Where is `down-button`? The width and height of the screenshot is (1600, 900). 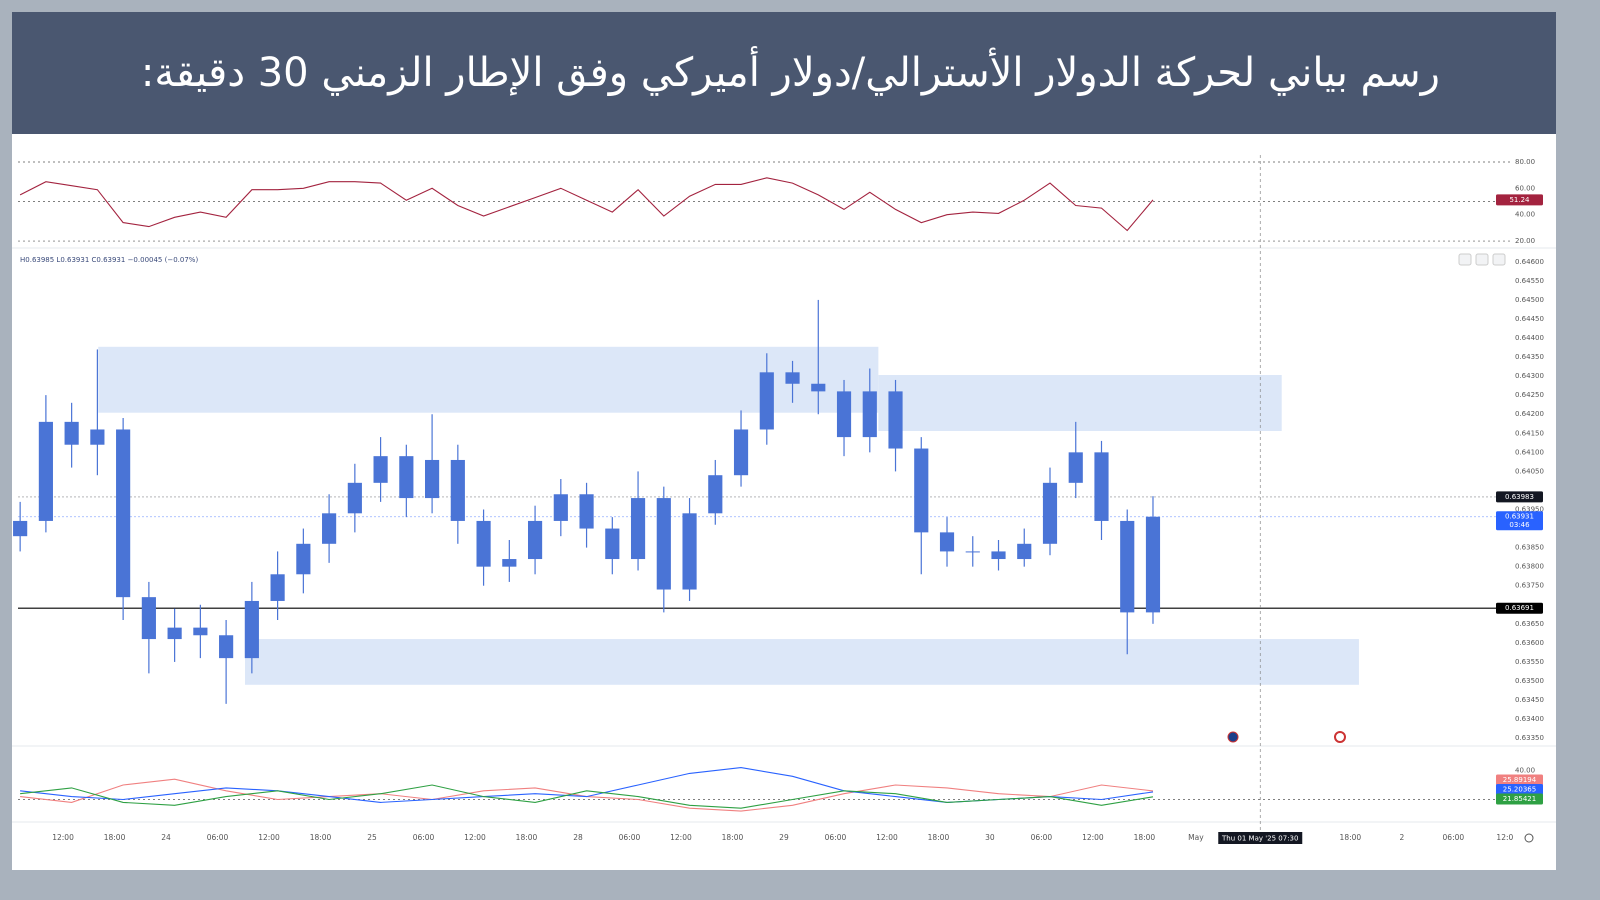
down-button is located at coordinates (1482, 259).